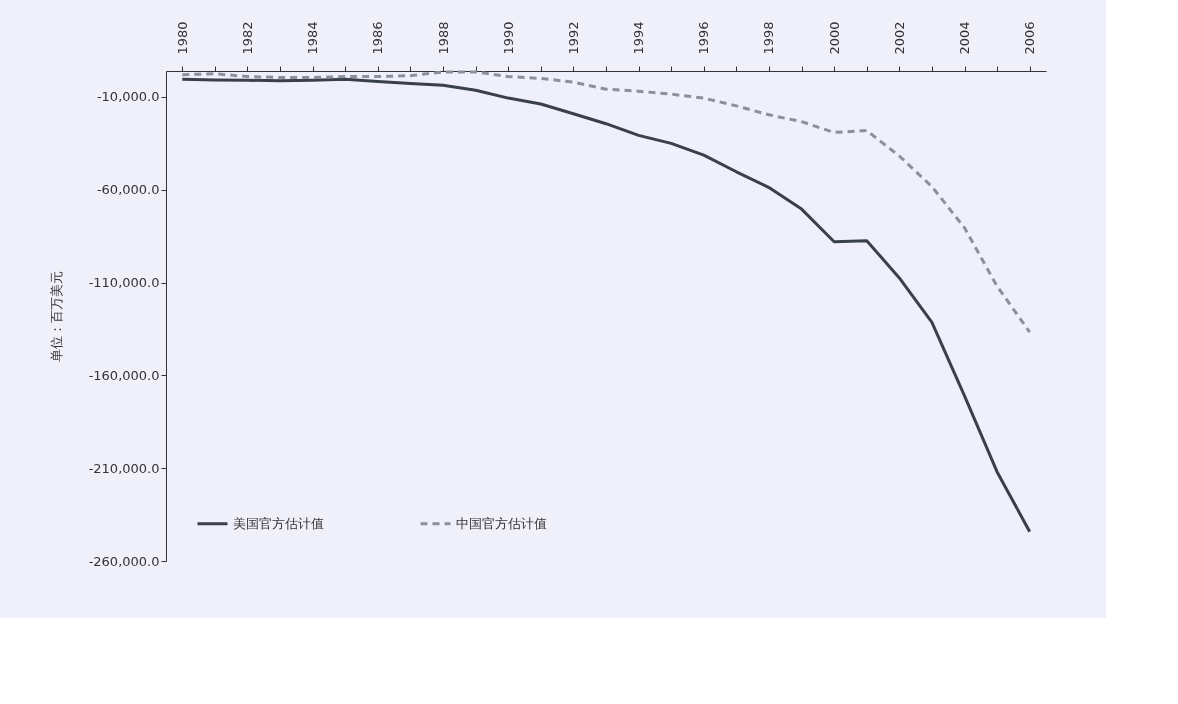 Image resolution: width=1178 pixels, height=704 pixels. I want to click on y-tick-label: -110,000.0, so click(124, 283).